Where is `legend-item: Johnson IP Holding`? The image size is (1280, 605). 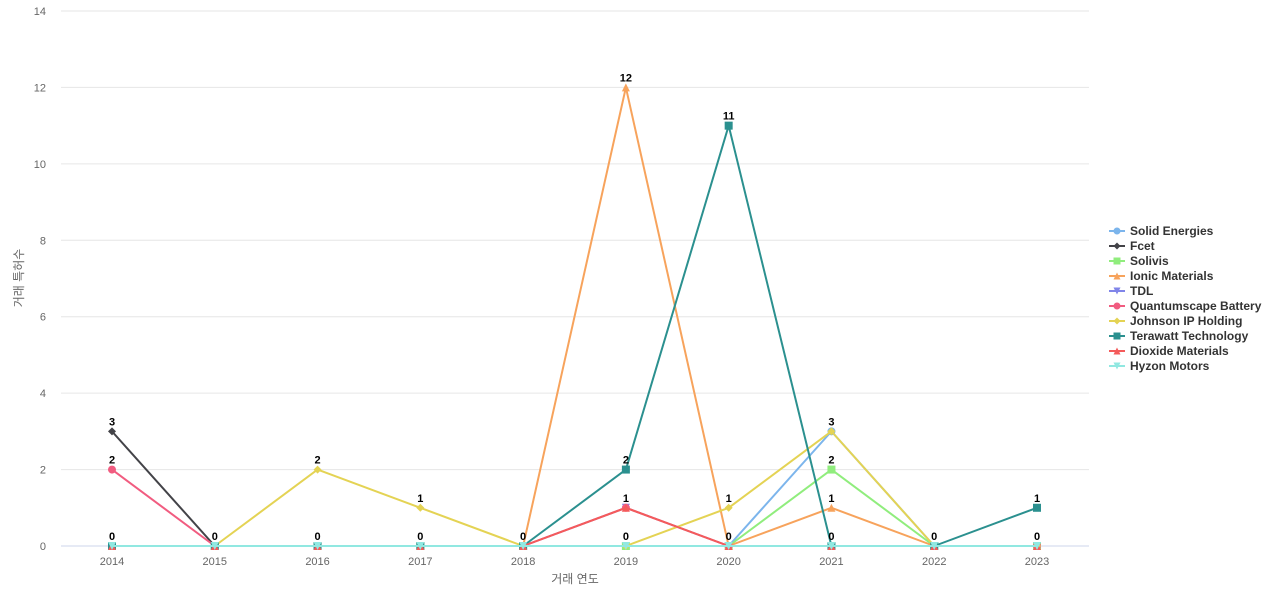 legend-item: Johnson IP Holding is located at coordinates (1175, 321).